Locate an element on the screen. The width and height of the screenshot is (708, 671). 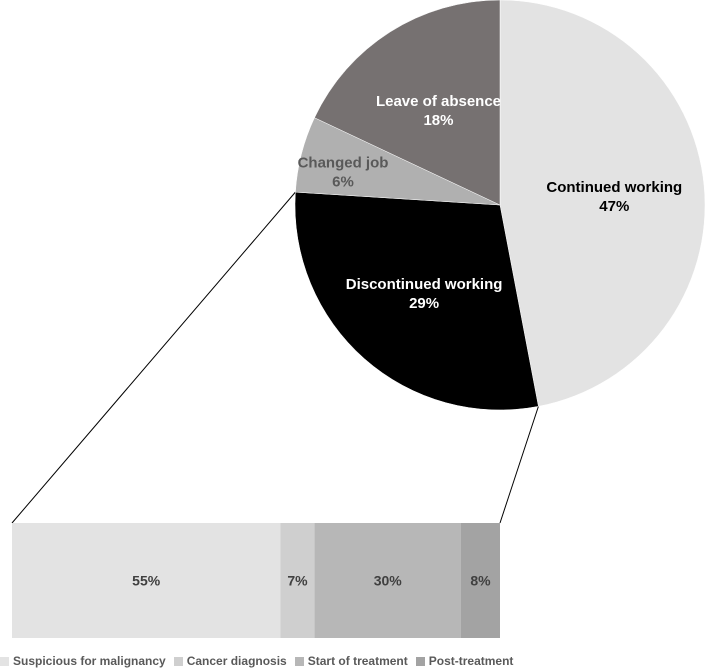
bar-label-start-of-treatment: 30% is located at coordinates (388, 581).